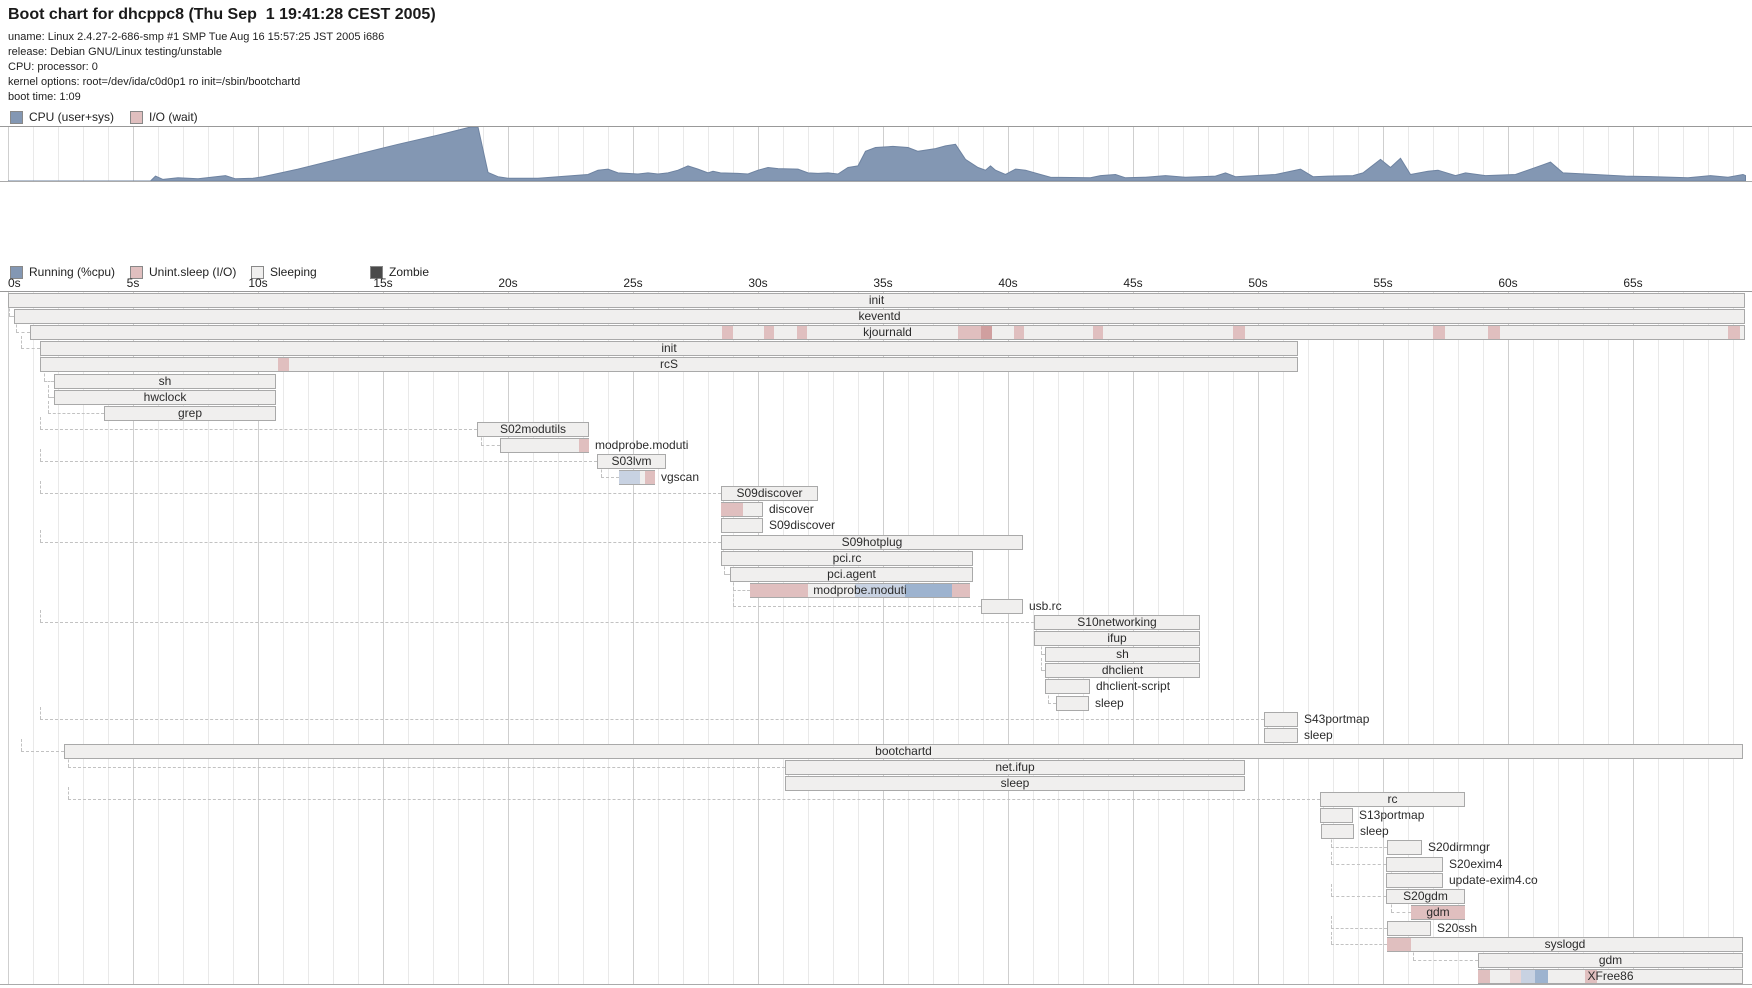 This screenshot has height=988, width=1752. I want to click on axis-tick-label: 60s, so click(1508, 283).